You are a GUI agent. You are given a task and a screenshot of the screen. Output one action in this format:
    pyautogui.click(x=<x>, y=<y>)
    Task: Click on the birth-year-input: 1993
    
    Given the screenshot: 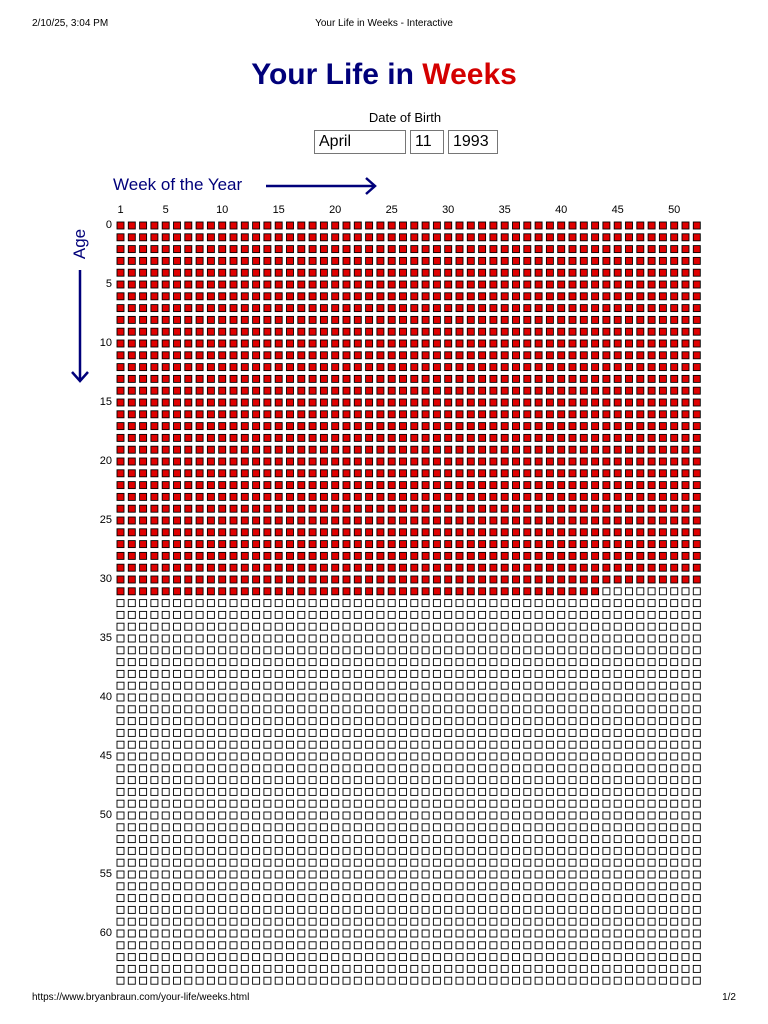 What is the action you would take?
    pyautogui.click(x=473, y=142)
    